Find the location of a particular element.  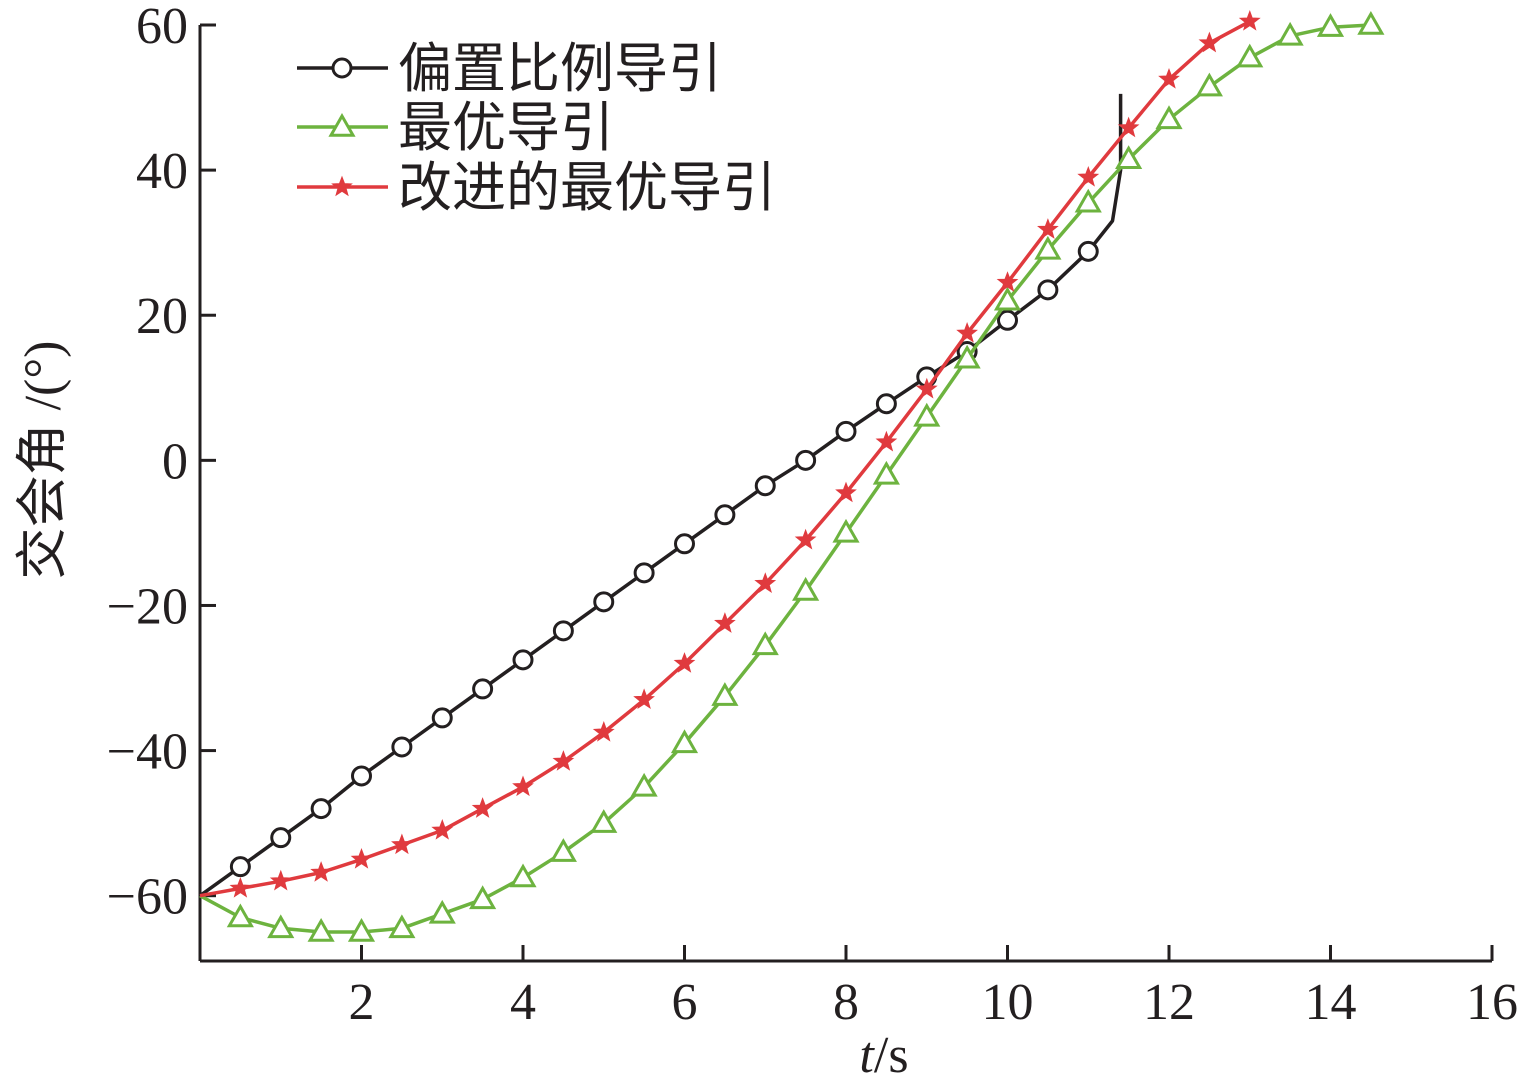

y-tick-label: 0 is located at coordinates (175, 461).